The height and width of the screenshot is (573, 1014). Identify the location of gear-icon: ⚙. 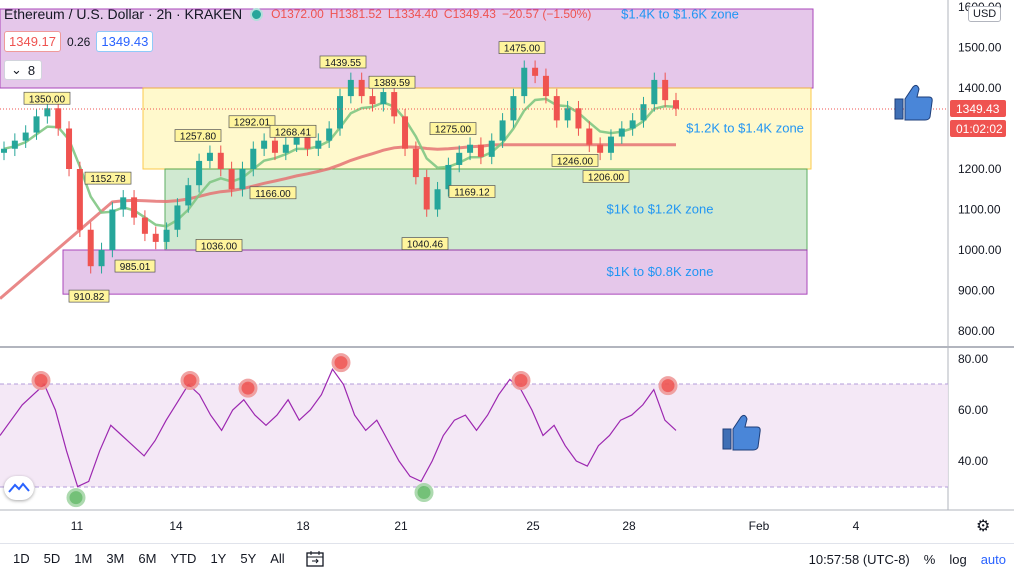
(983, 526).